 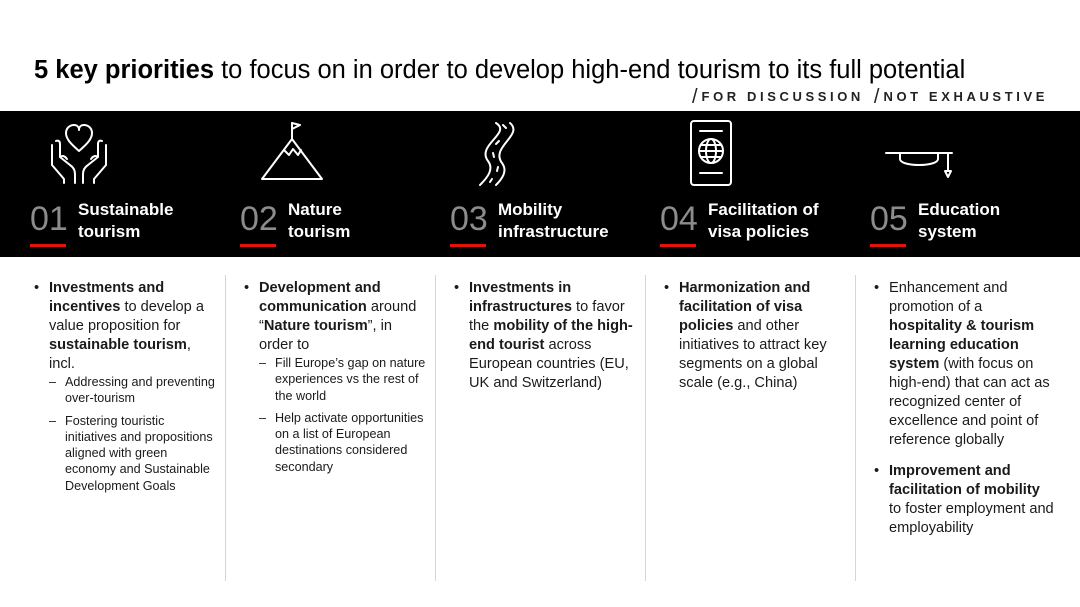 What do you see at coordinates (132, 390) in the screenshot?
I see `sub-bullet-item: Addressing and preventing over-tourism` at bounding box center [132, 390].